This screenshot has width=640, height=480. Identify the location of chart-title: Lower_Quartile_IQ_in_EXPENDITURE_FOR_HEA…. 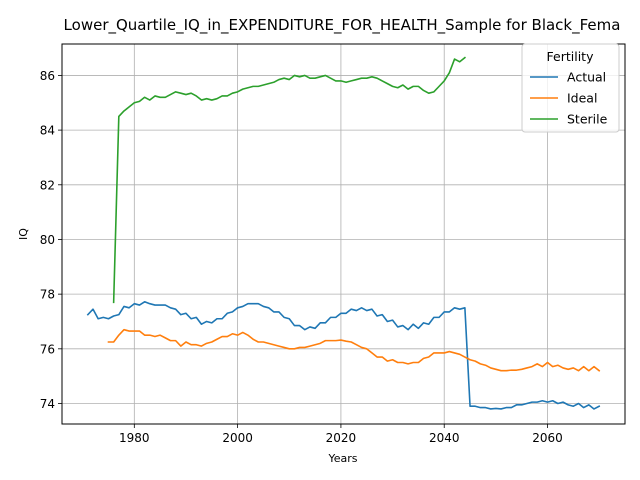
(342, 25).